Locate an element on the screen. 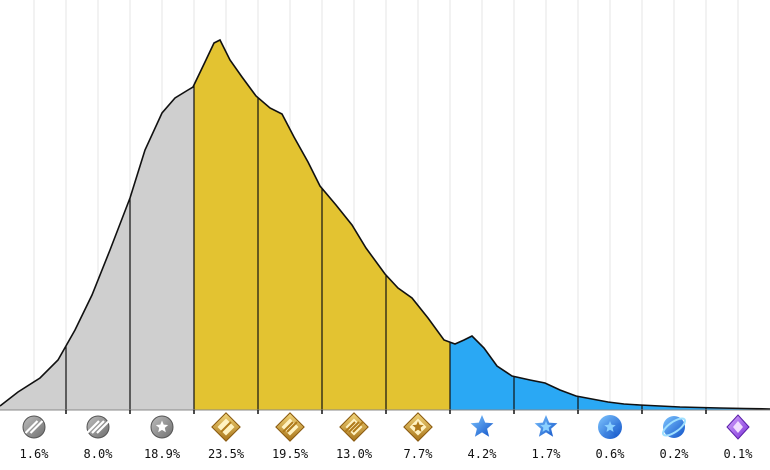 The height and width of the screenshot is (470, 770). mythic-icon is located at coordinates (738, 427).